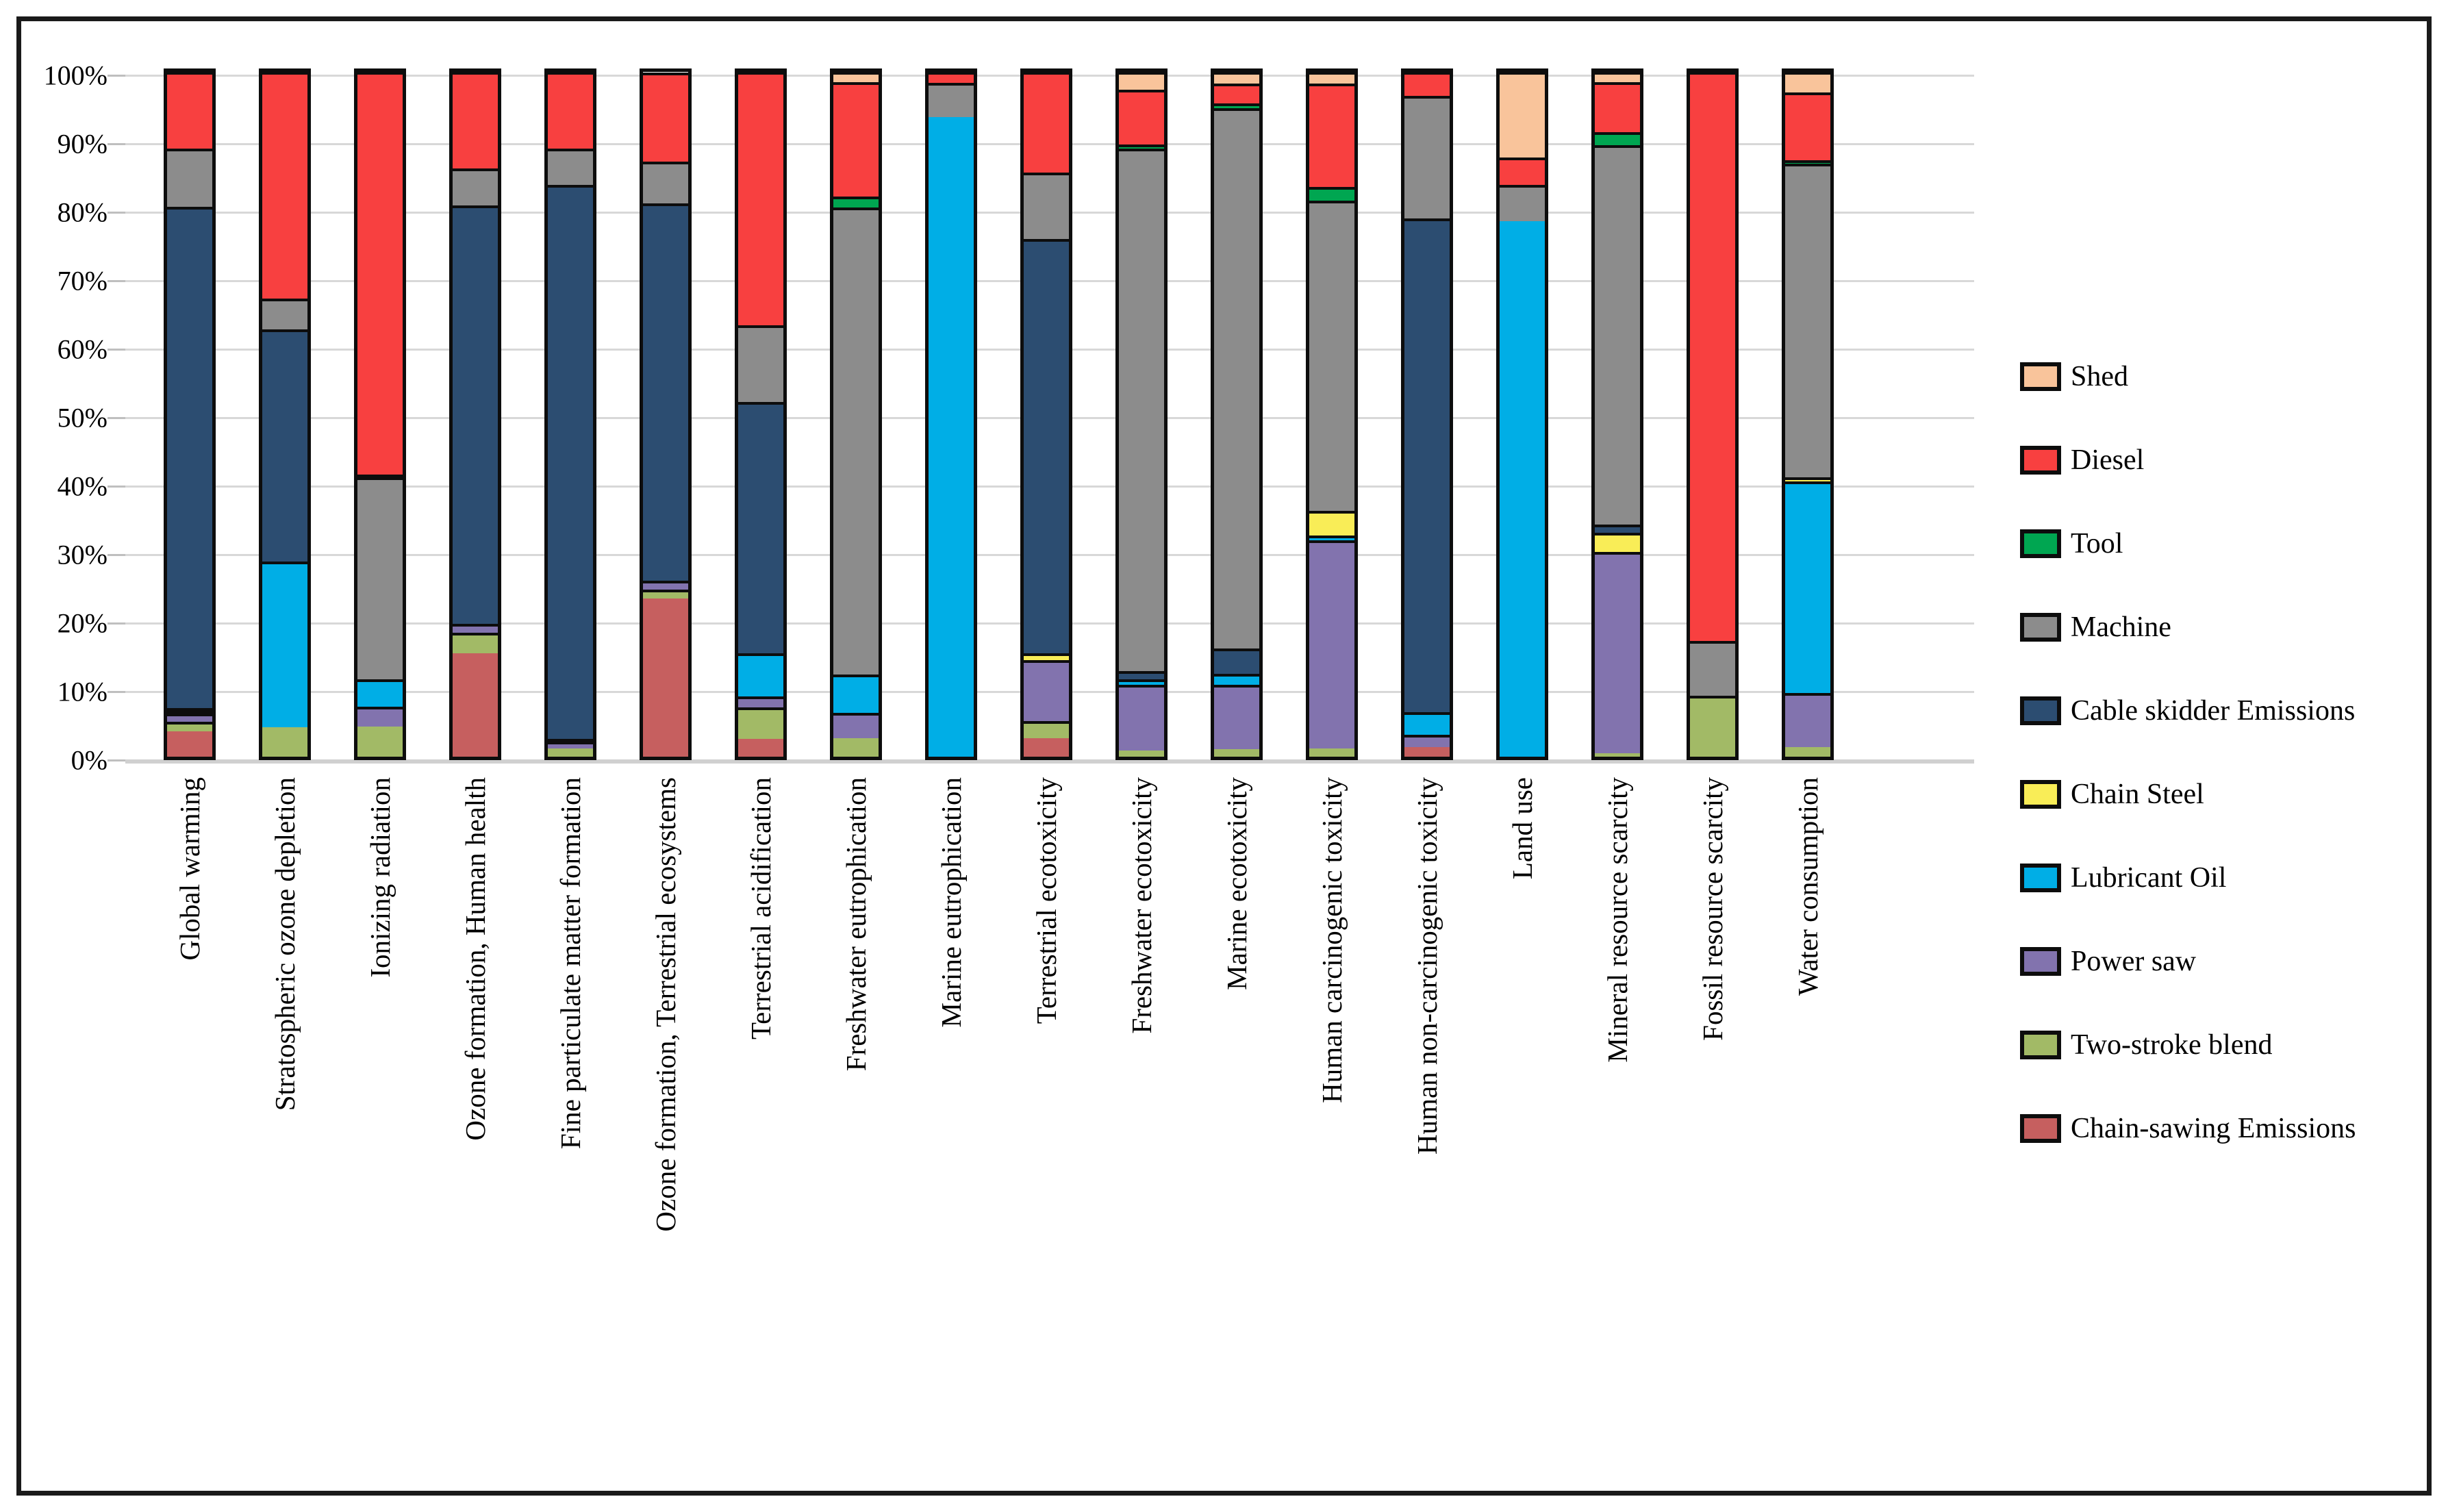  I want to click on legend-label: Machine, so click(2121, 627).